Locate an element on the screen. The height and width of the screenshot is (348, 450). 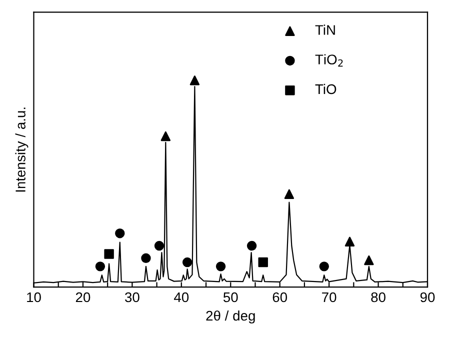
legend-label: TiO is located at coordinates (325, 89).